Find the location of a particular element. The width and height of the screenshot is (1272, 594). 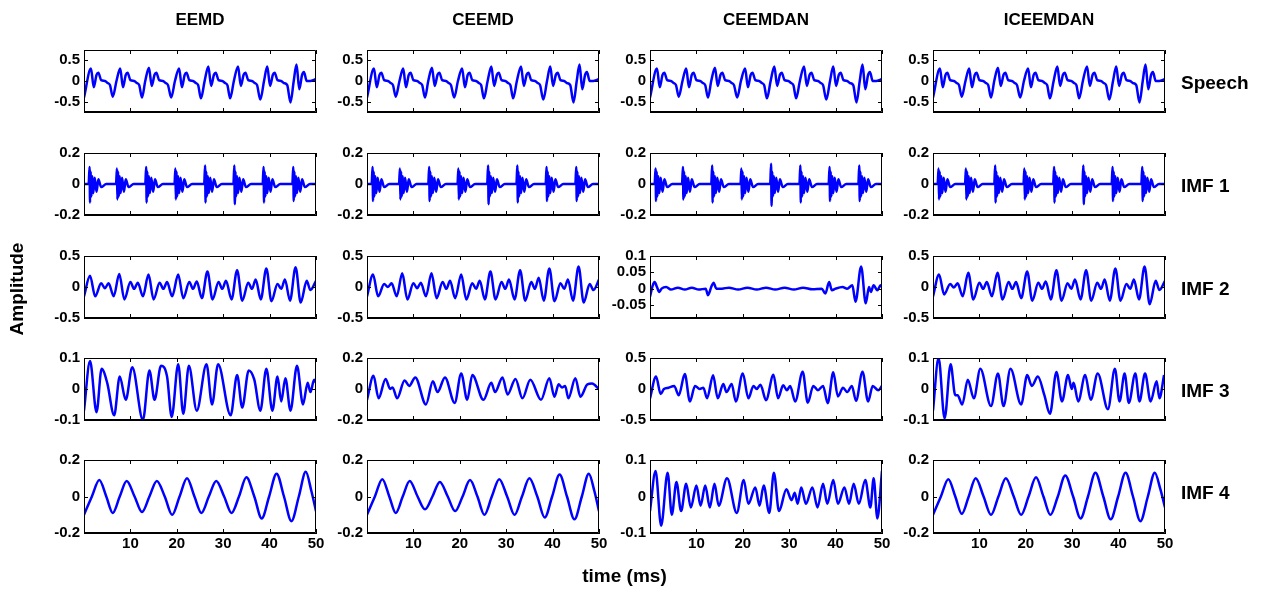

y2-axis-title: IMF 3 is located at coordinates (1205, 391).